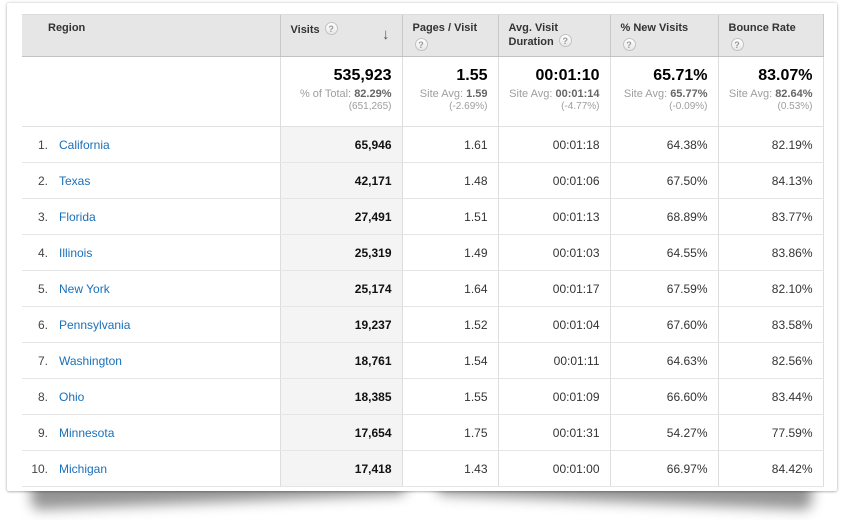 The image size is (845, 520). Describe the element at coordinates (83, 468) in the screenshot. I see `region-link: Michigan` at that location.